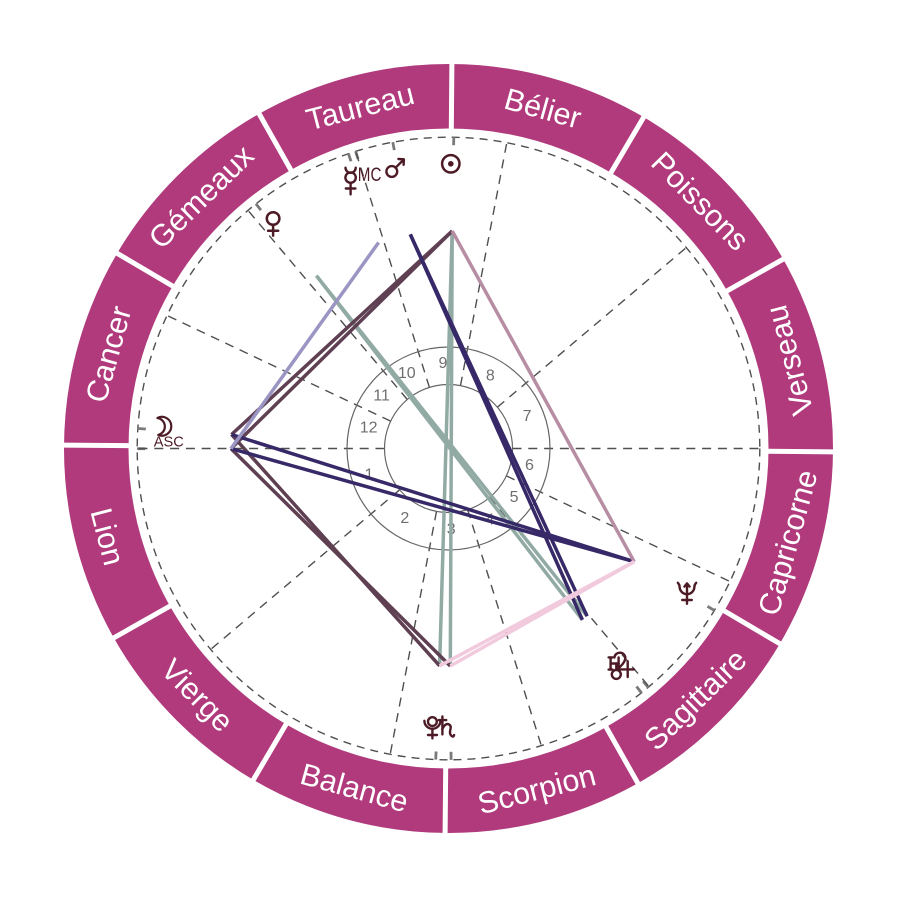 The image size is (897, 902). Describe the element at coordinates (381, 396) in the screenshot. I see `svg-text: 11` at that location.